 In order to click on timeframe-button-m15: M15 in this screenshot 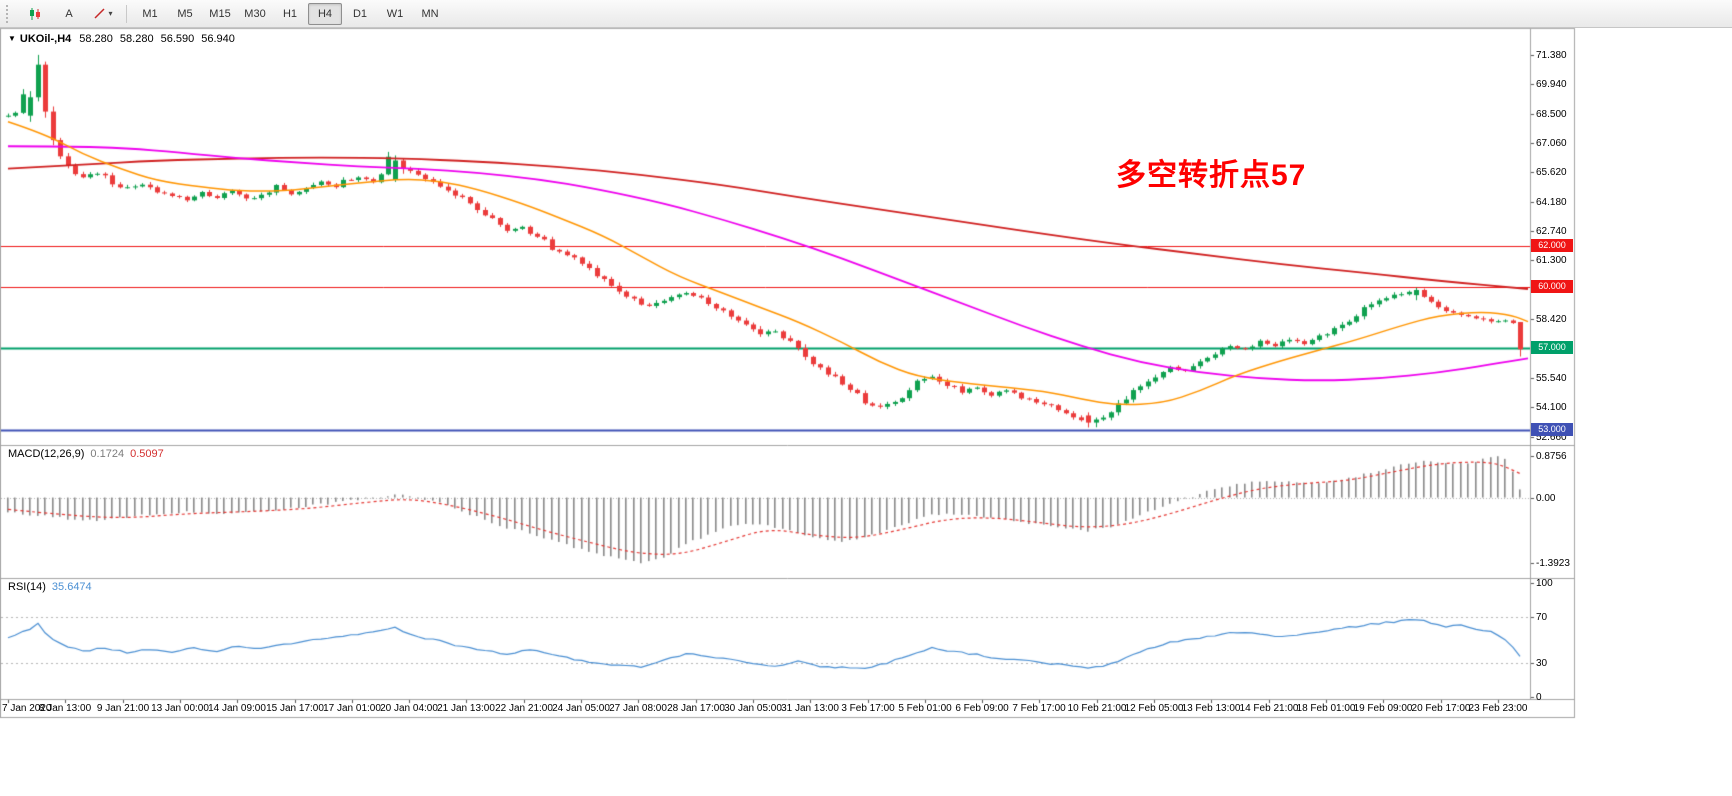, I will do `click(220, 13)`.